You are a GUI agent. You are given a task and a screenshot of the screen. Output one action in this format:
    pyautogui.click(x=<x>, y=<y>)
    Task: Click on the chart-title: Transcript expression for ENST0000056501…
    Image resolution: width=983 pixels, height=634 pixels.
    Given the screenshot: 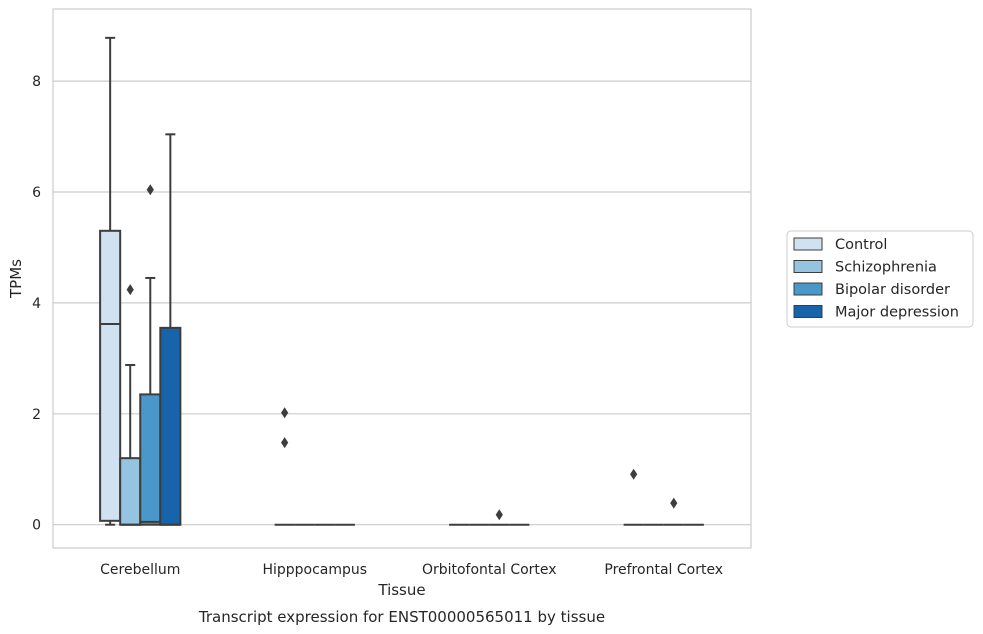 What is the action you would take?
    pyautogui.click(x=401, y=617)
    